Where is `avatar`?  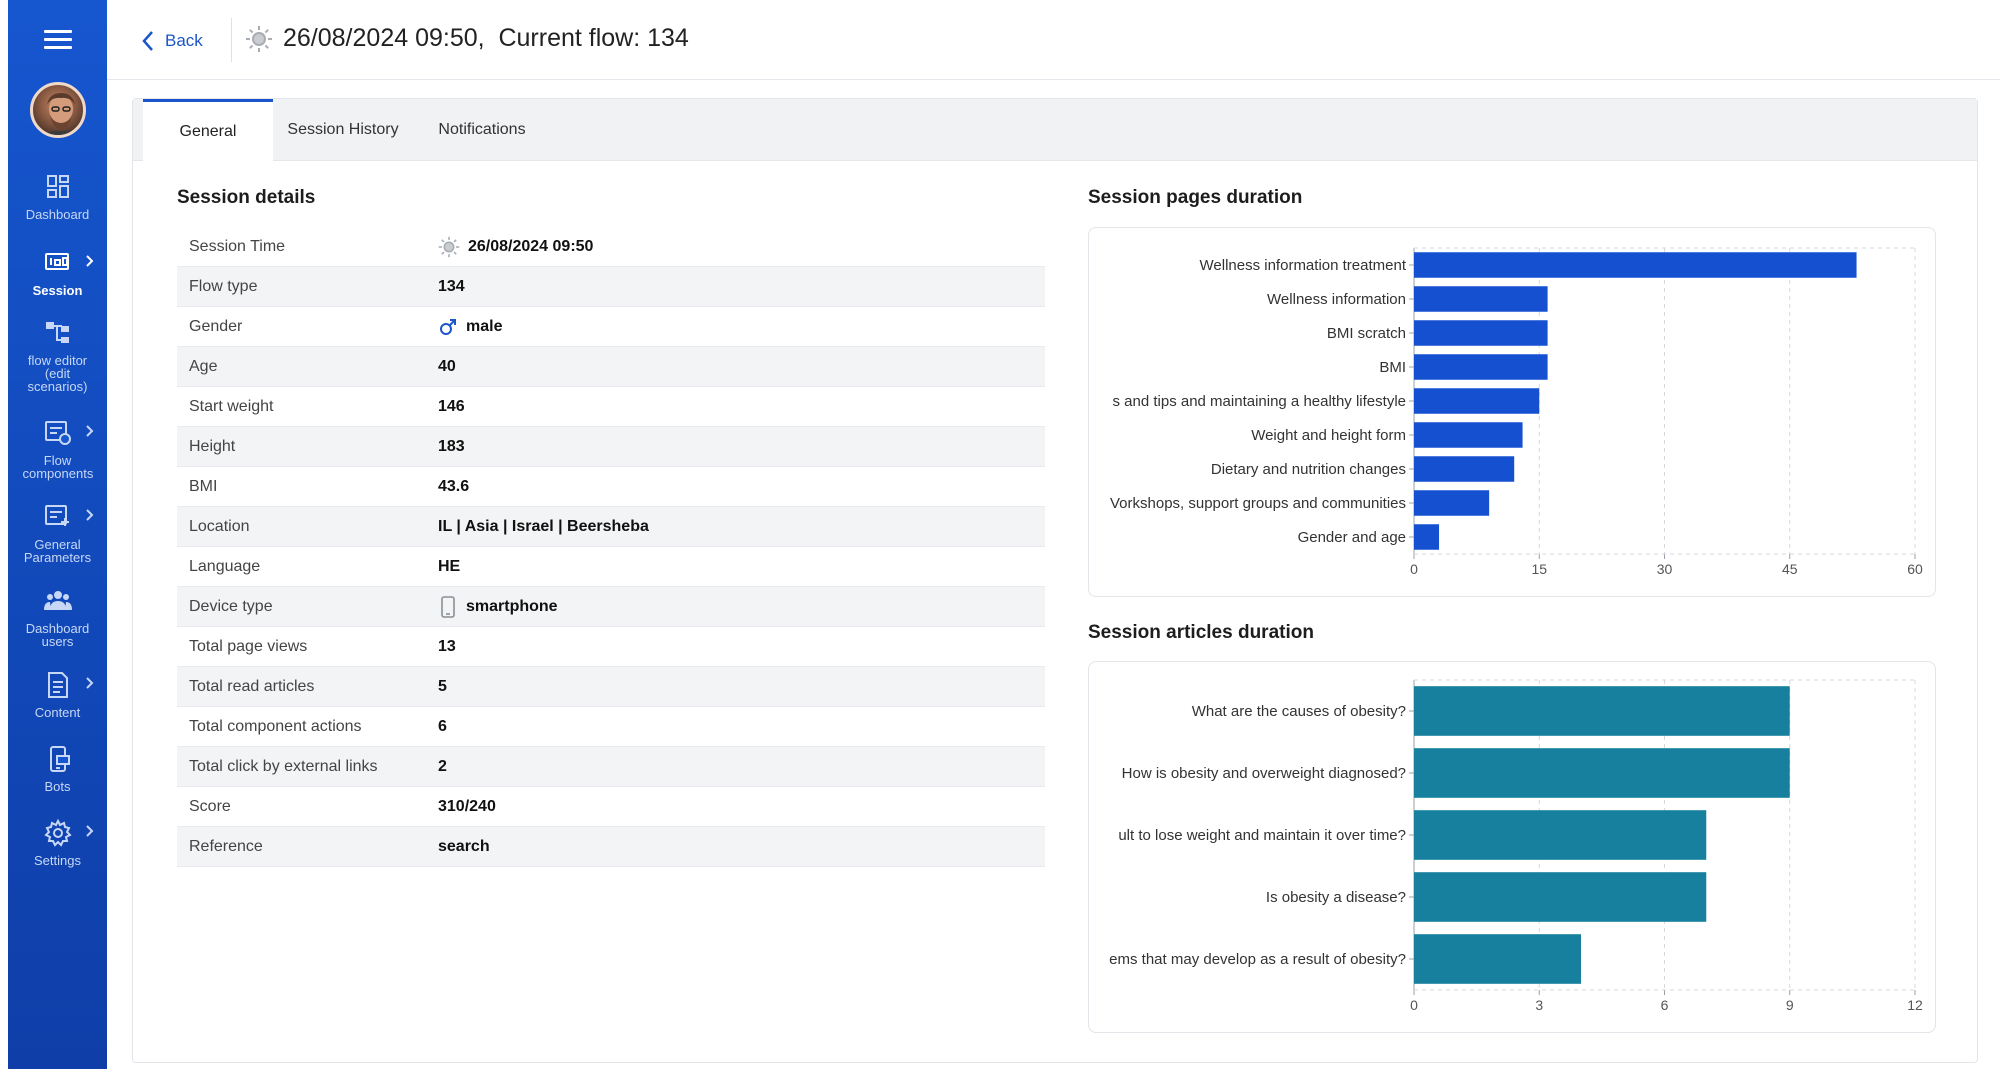
avatar is located at coordinates (58, 110).